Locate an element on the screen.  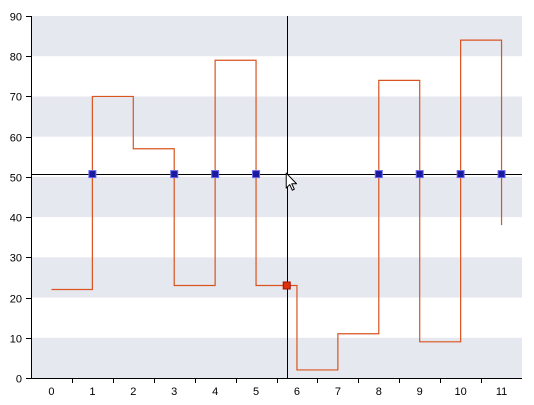
y-tick-label: 10 is located at coordinates (16, 340).